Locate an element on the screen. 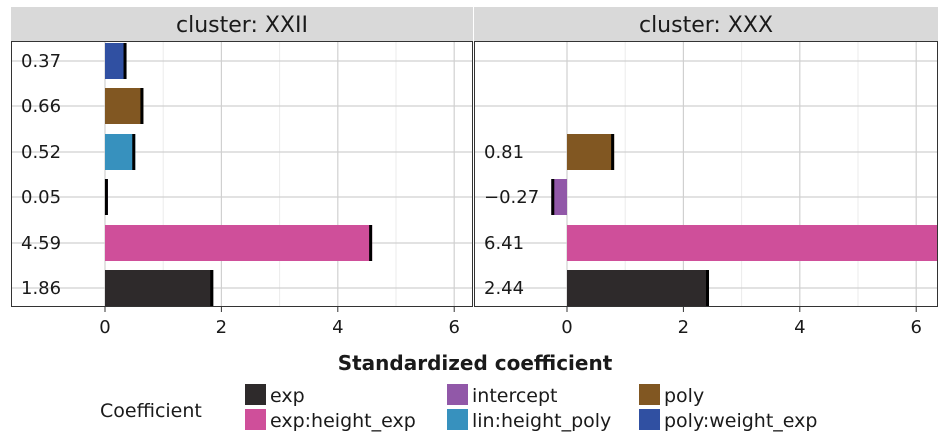 This screenshot has height=440, width=944. bar-value-label: 2.44 is located at coordinates (504, 288).